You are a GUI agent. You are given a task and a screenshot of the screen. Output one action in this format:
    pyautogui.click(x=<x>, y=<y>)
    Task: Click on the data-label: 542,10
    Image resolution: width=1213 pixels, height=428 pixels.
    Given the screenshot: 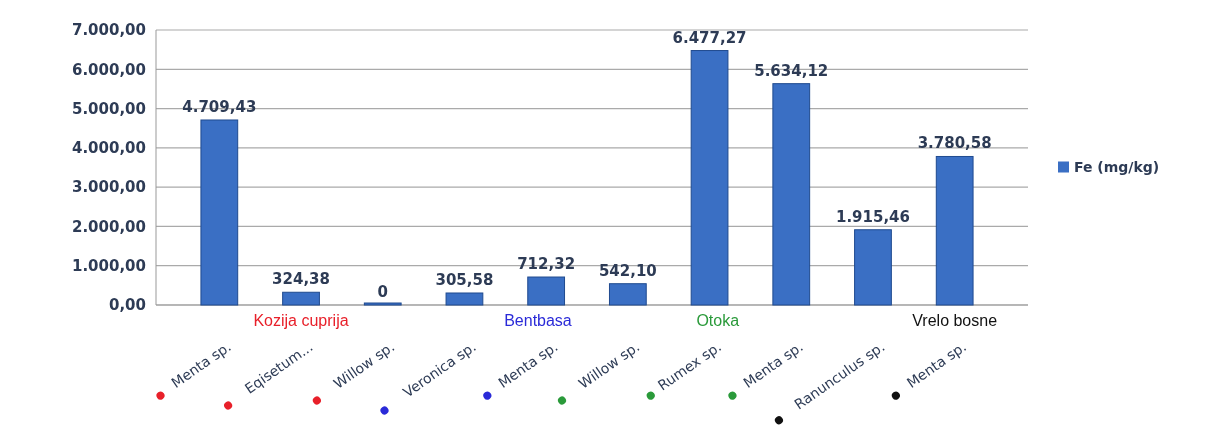 What is the action you would take?
    pyautogui.click(x=627, y=270)
    